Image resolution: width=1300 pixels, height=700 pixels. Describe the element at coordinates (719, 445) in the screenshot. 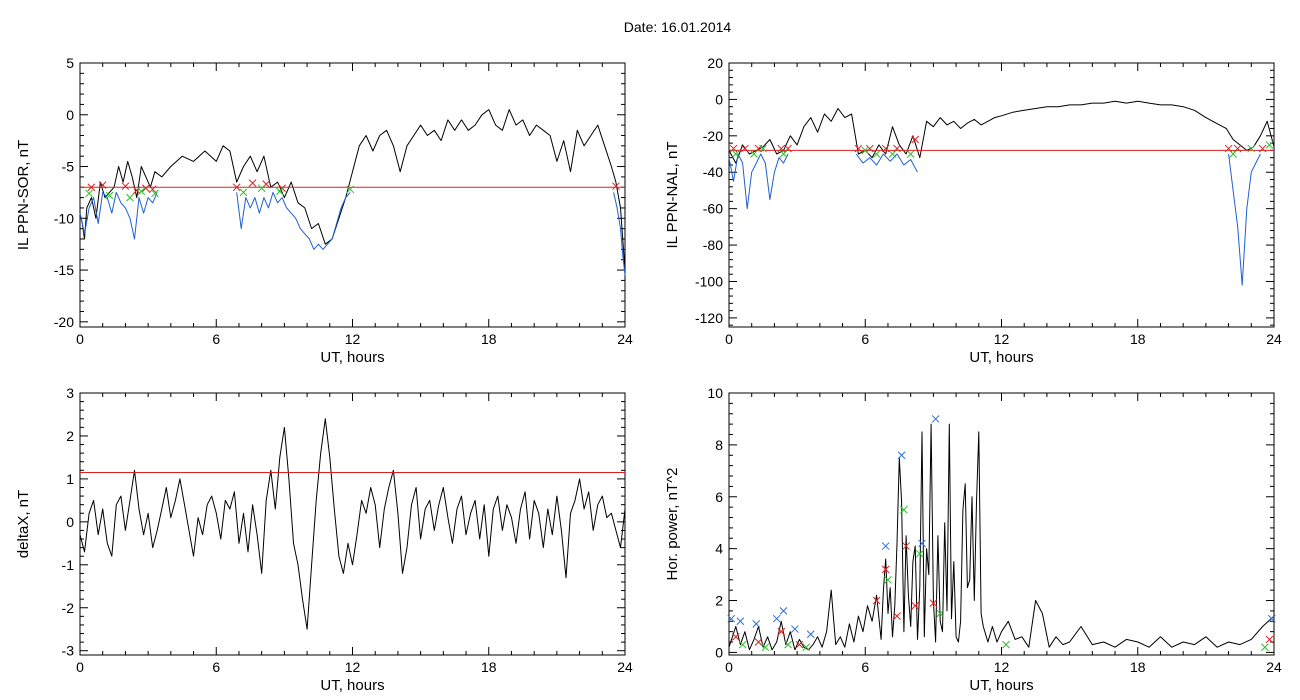

I see `y-tick-label: 8` at that location.